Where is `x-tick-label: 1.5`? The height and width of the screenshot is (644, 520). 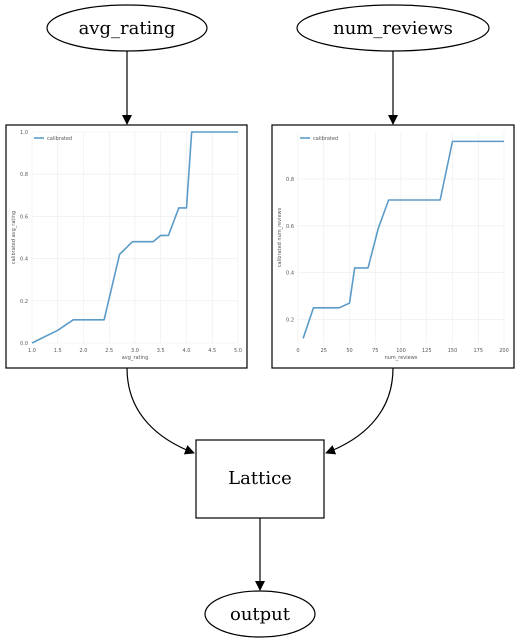 x-tick-label: 1.5 is located at coordinates (58, 351).